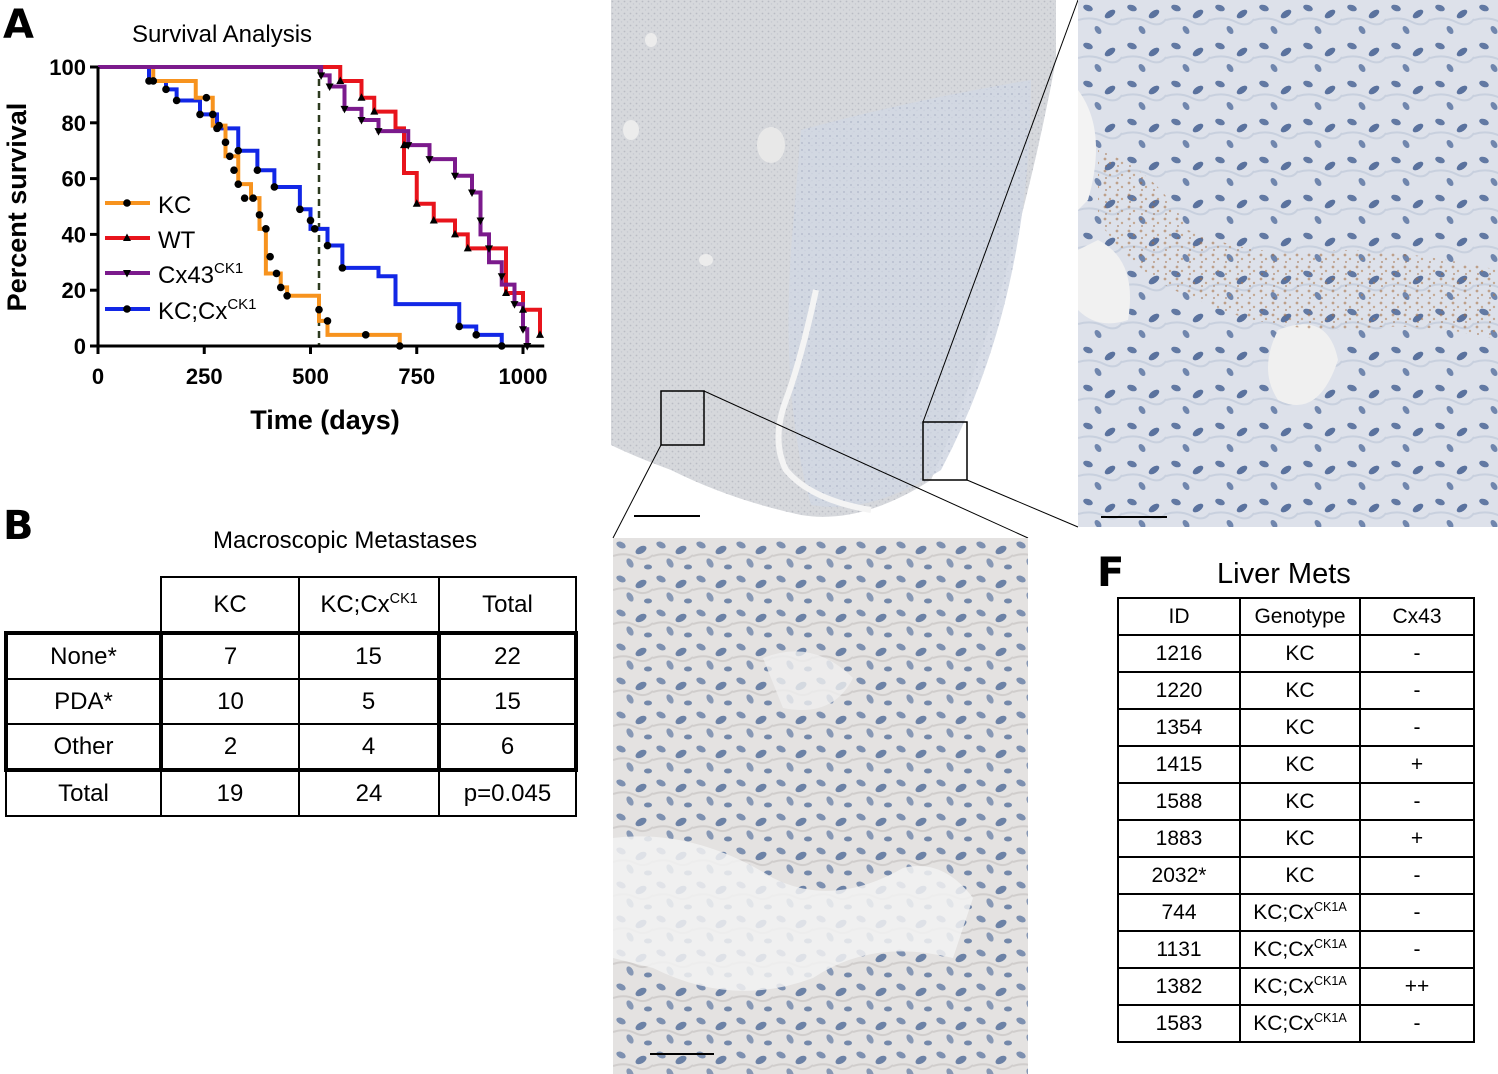 This screenshot has width=1498, height=1074. Describe the element at coordinates (83, 701) in the screenshot. I see `table-row-label: PDA*` at that location.